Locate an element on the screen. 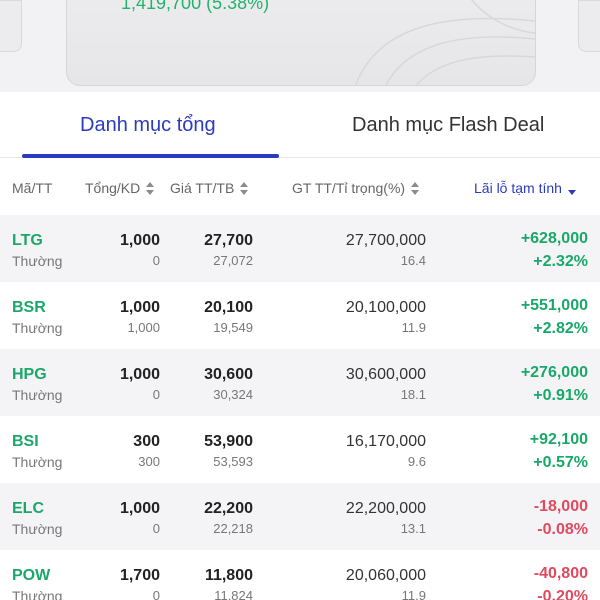  market-value: 30,600,000 is located at coordinates (385, 374).